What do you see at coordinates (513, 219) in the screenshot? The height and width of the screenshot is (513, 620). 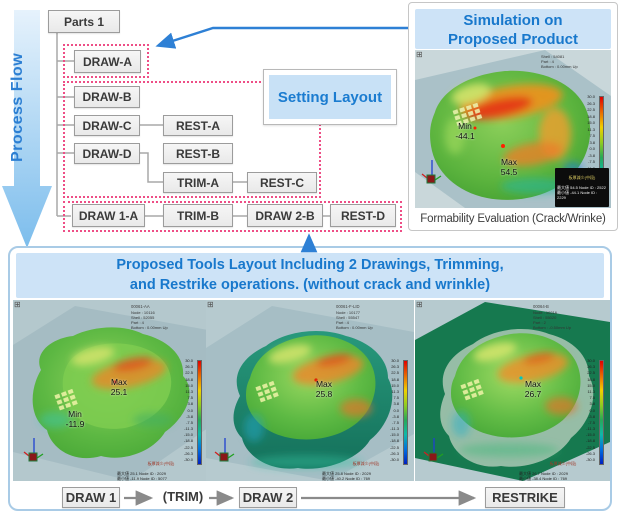 I see `simulation-caption: Formability Evaluation (Crack/Wrinke)` at bounding box center [513, 219].